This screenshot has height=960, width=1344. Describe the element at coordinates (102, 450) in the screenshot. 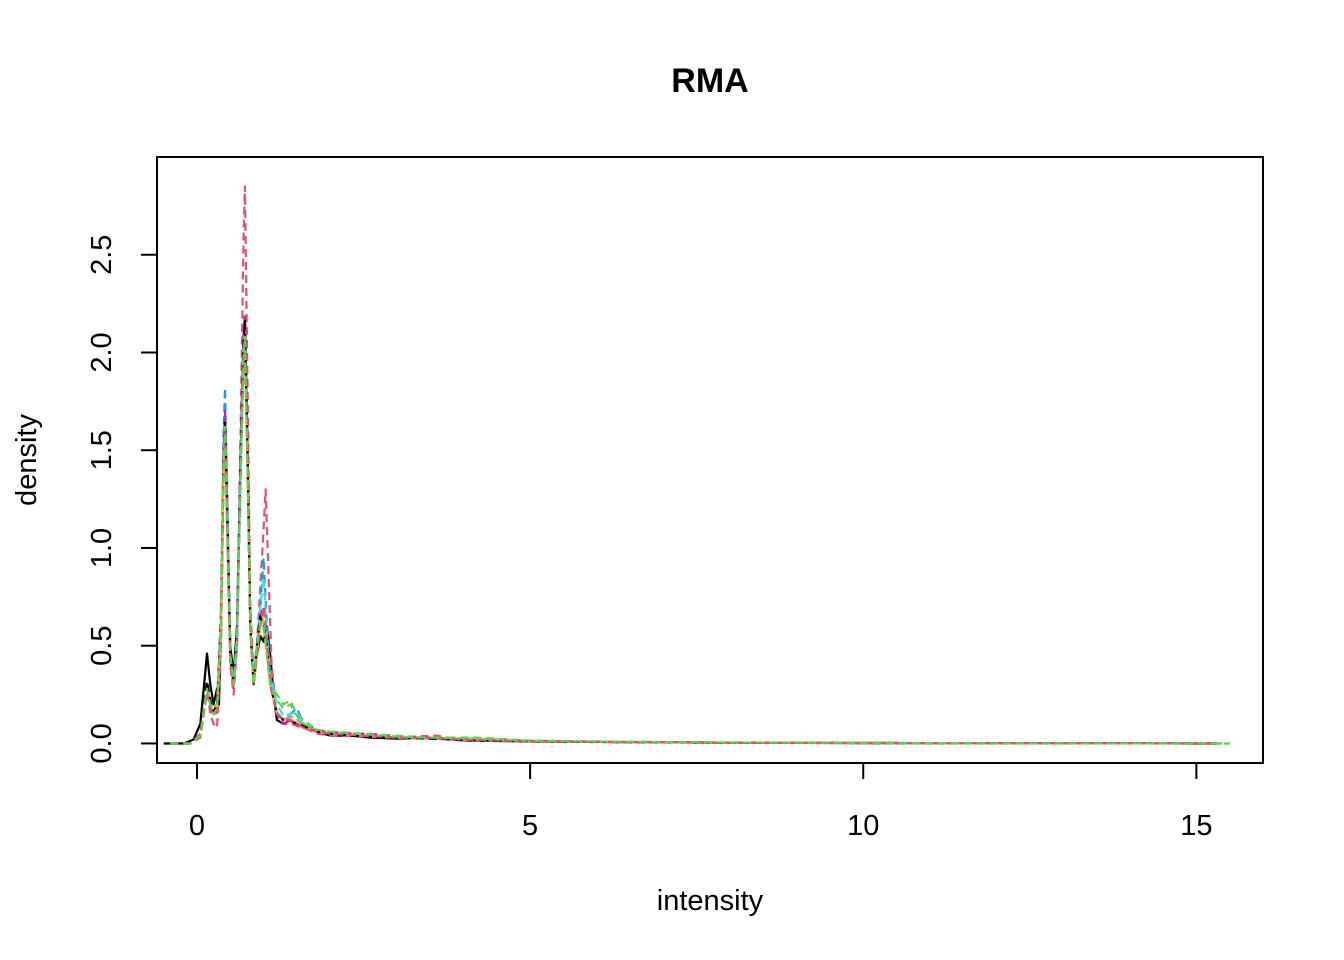

I see `y-tick-label: 1.5` at that location.